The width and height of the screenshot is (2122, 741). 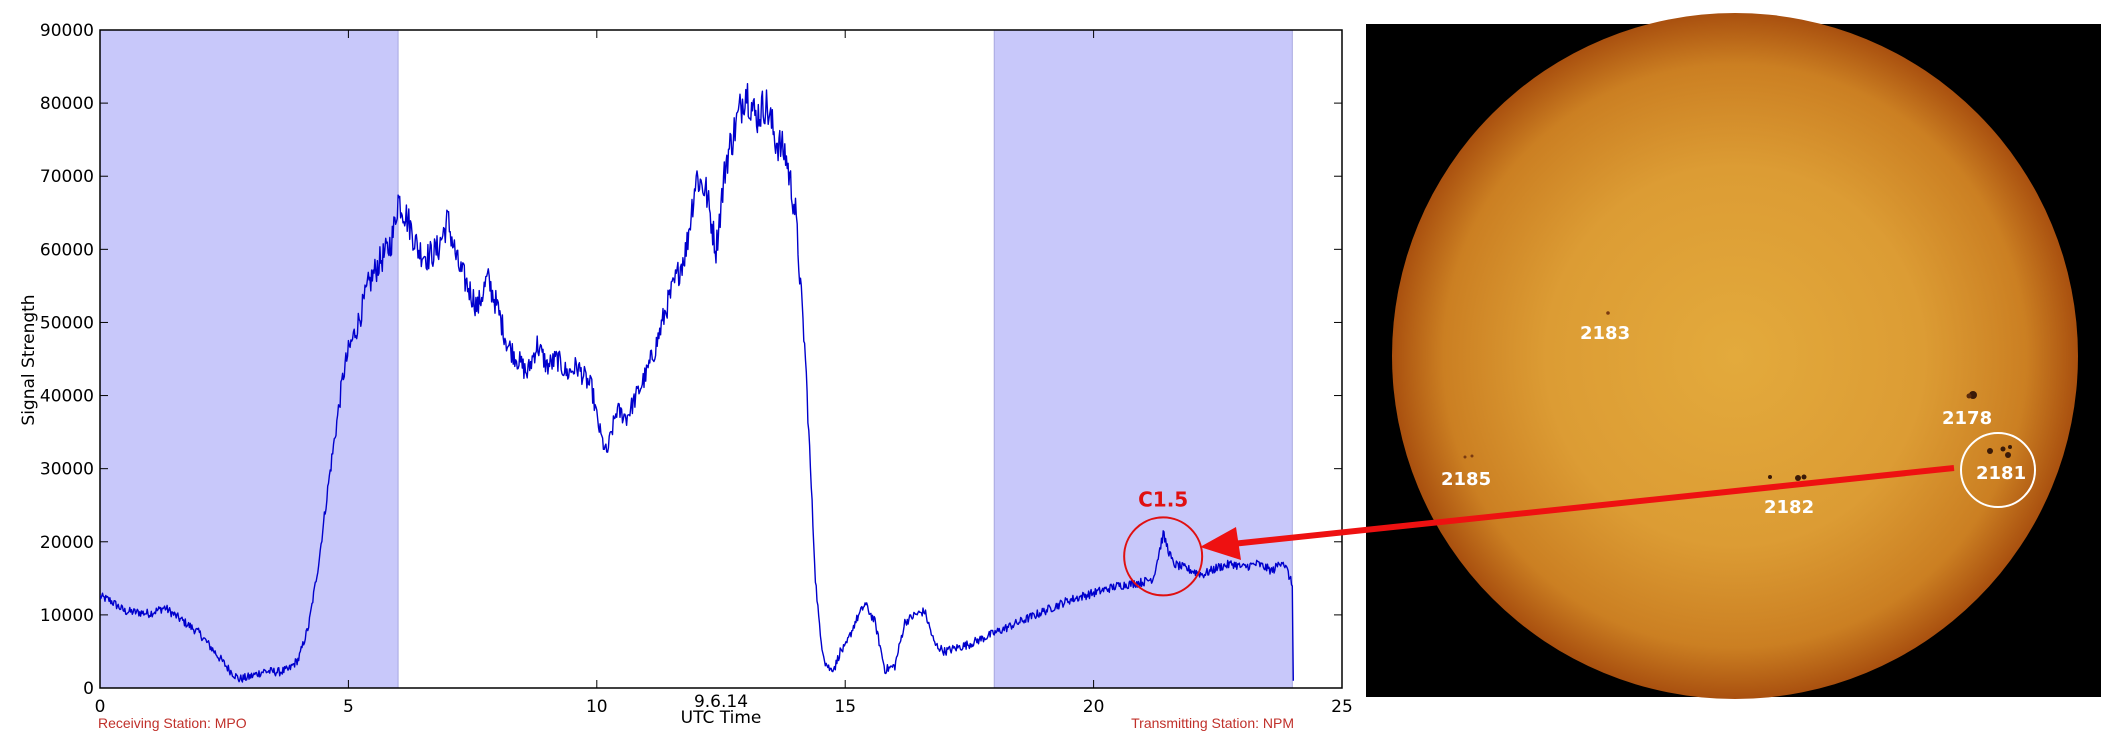 I want to click on sunspot-label-2185: 2185, so click(x=1466, y=479).